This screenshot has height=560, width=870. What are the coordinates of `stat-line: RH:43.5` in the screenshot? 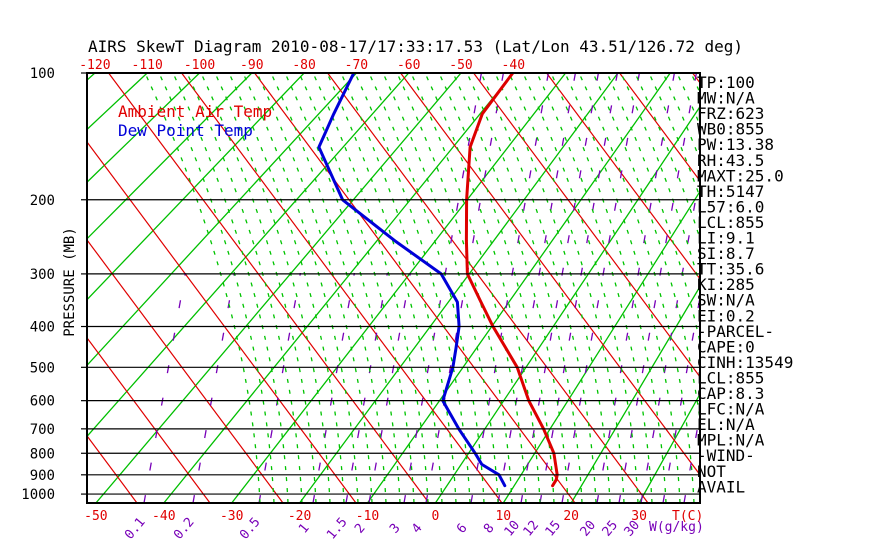 It's located at (730, 160).